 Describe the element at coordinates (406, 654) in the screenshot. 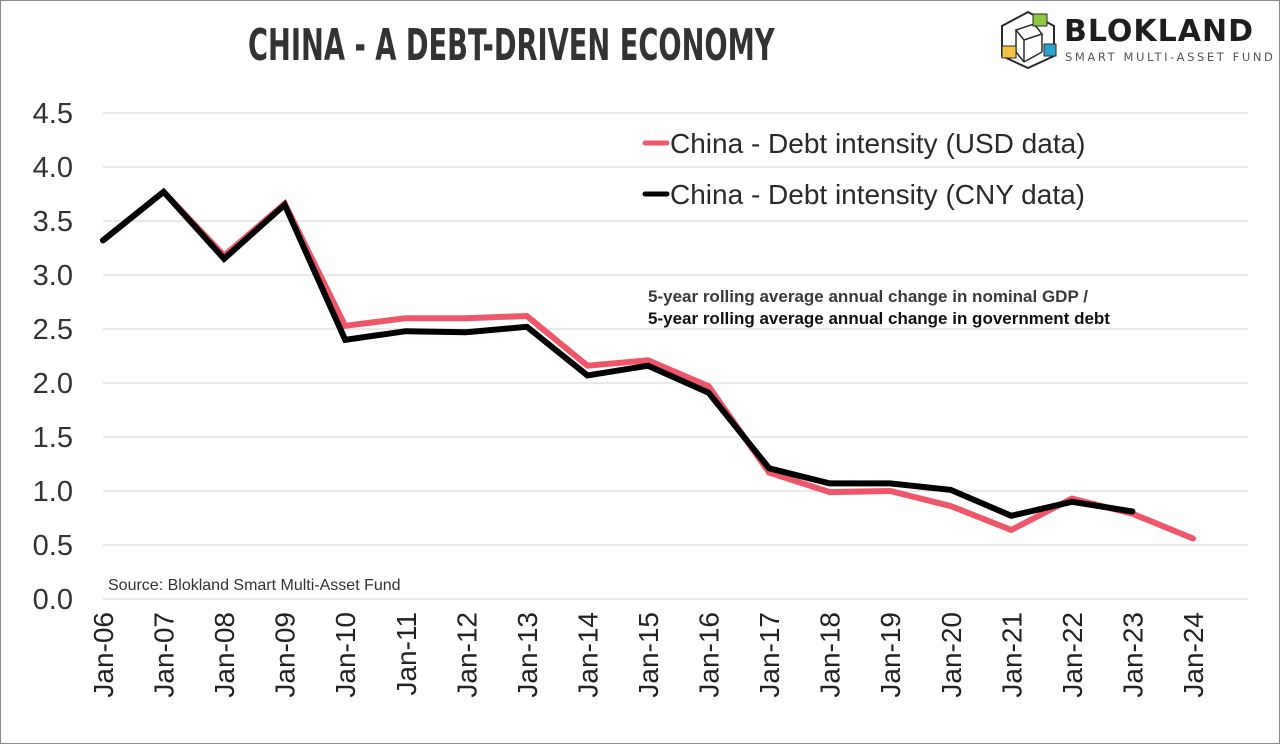

I see `x-tick-label: Jan-11` at that location.